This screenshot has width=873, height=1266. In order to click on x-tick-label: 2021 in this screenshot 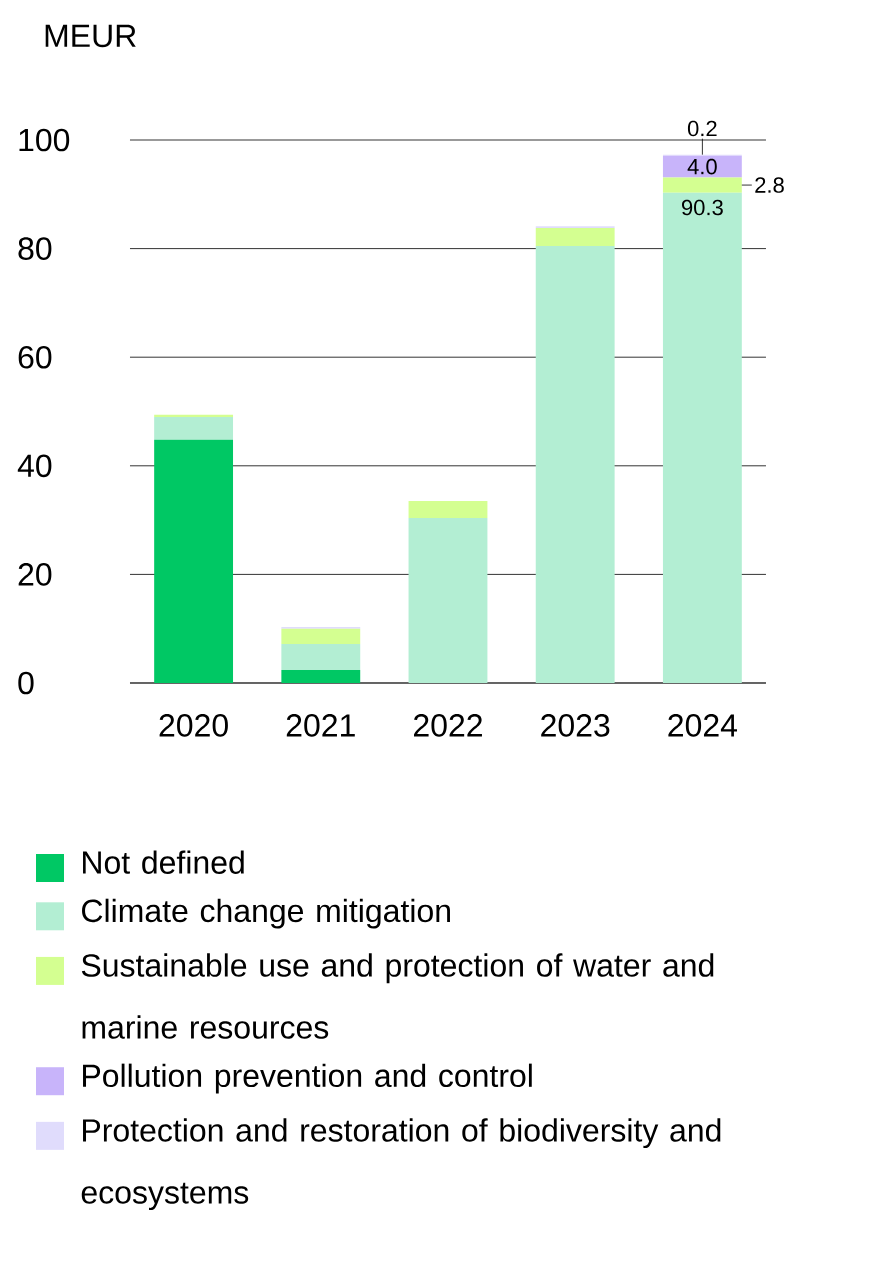, I will do `click(320, 725)`.